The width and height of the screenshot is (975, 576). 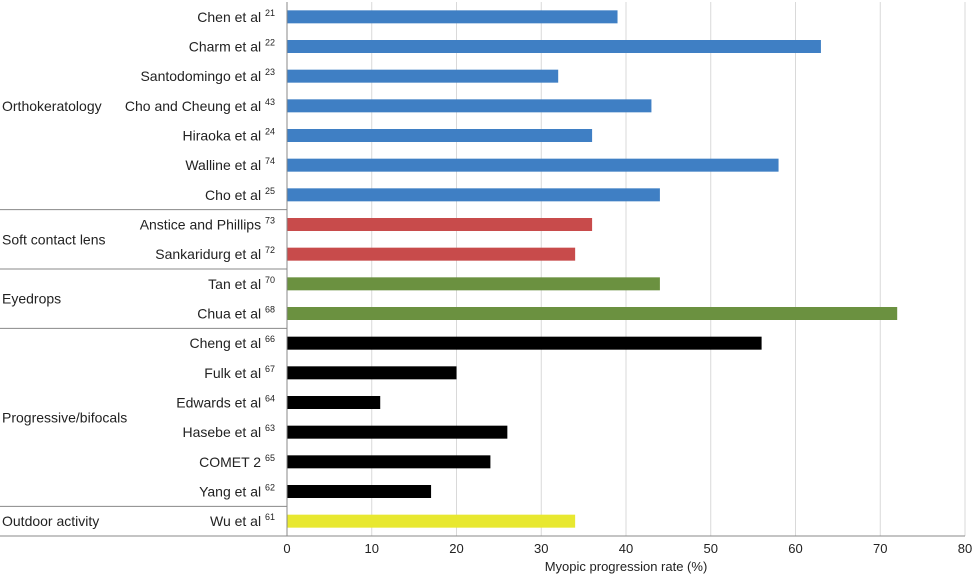 I want to click on study-label: Chua et al 68, so click(x=236, y=313).